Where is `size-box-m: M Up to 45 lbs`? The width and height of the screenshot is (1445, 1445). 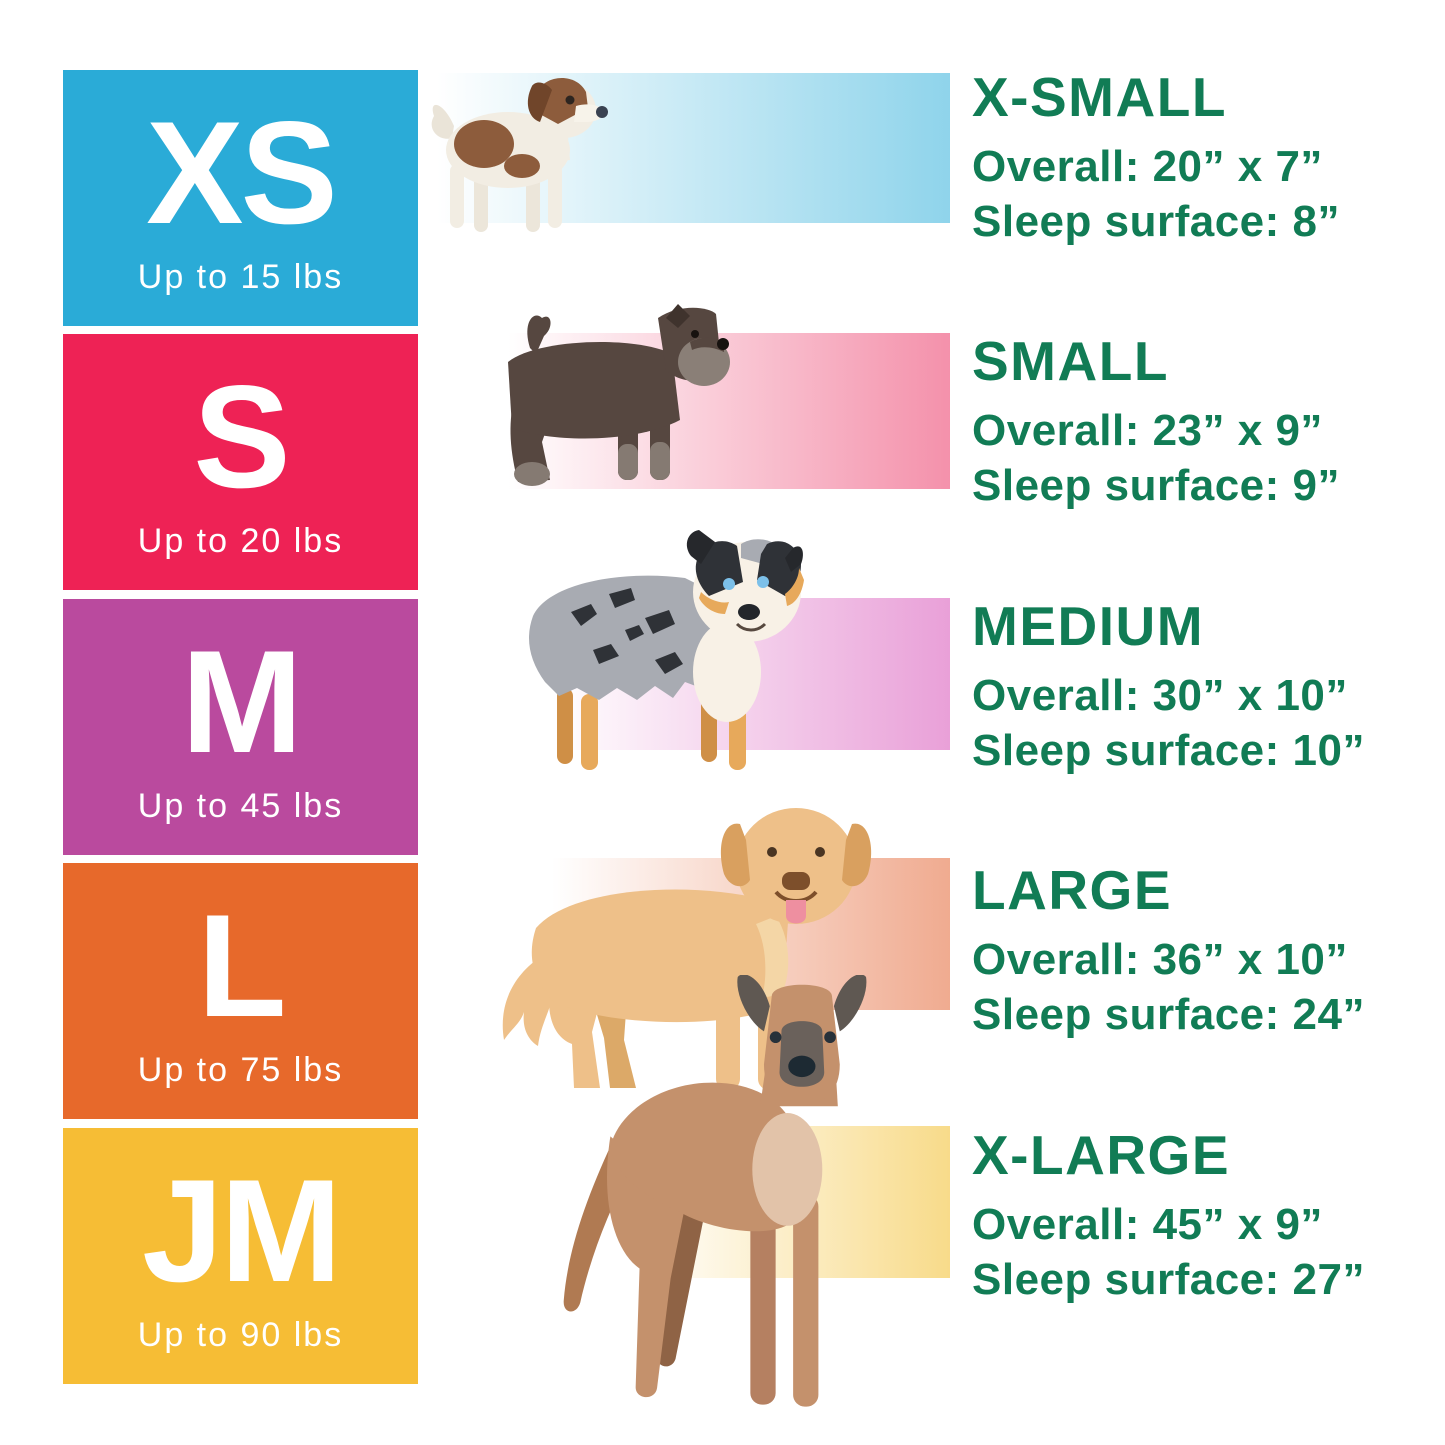 size-box-m: M Up to 45 lbs is located at coordinates (240, 727).